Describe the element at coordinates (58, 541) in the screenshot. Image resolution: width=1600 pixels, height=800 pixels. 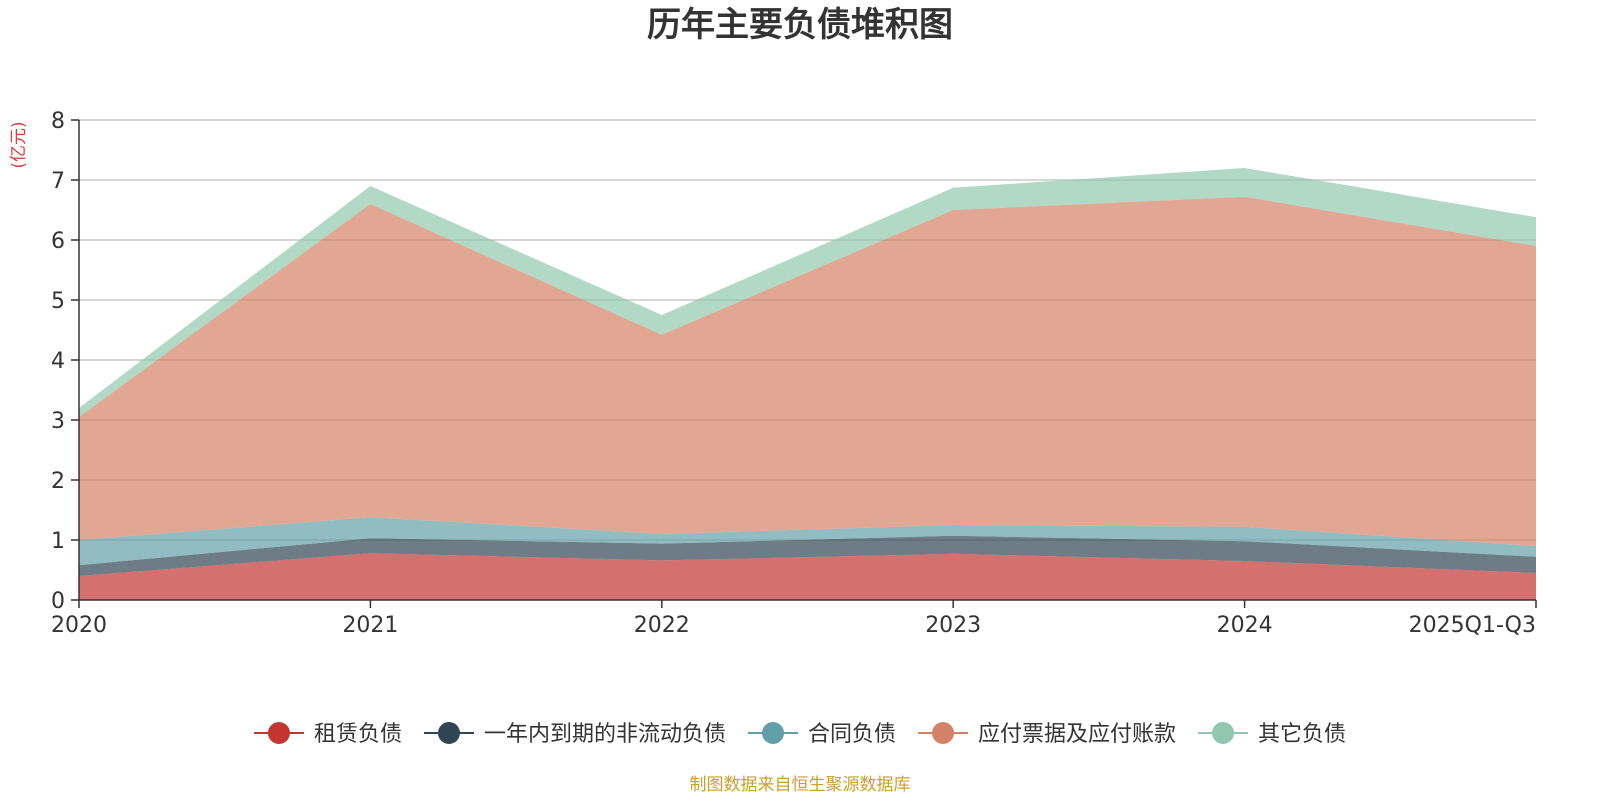
I see `y-tick-label-1: 1` at that location.